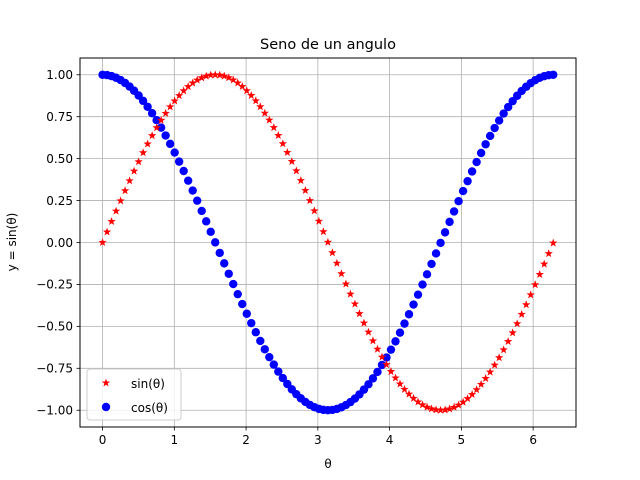  Describe the element at coordinates (59, 75) in the screenshot. I see `y-tick-label: 1.00` at that location.